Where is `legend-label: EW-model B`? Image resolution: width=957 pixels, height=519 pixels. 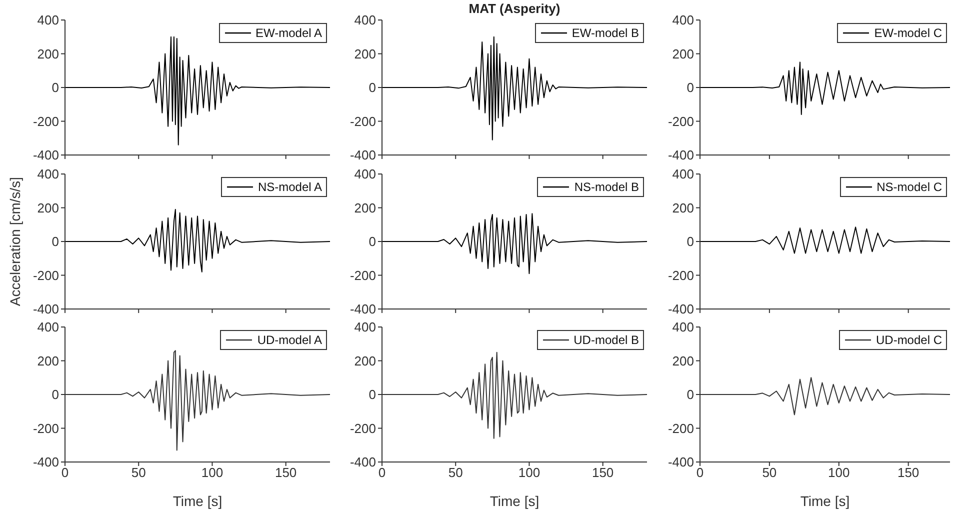
legend-label: EW-model B is located at coordinates (605, 33).